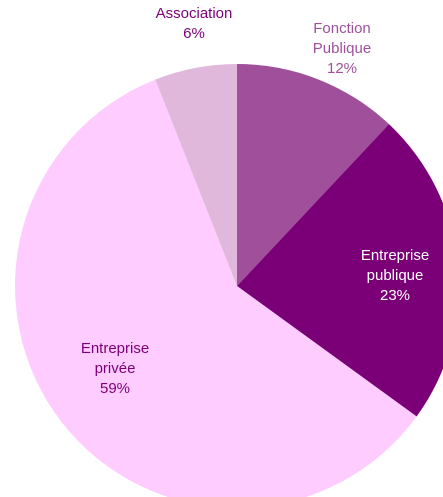 This screenshot has width=443, height=497. What do you see at coordinates (115, 388) in the screenshot?
I see `slice-value-label: 59%` at bounding box center [115, 388].